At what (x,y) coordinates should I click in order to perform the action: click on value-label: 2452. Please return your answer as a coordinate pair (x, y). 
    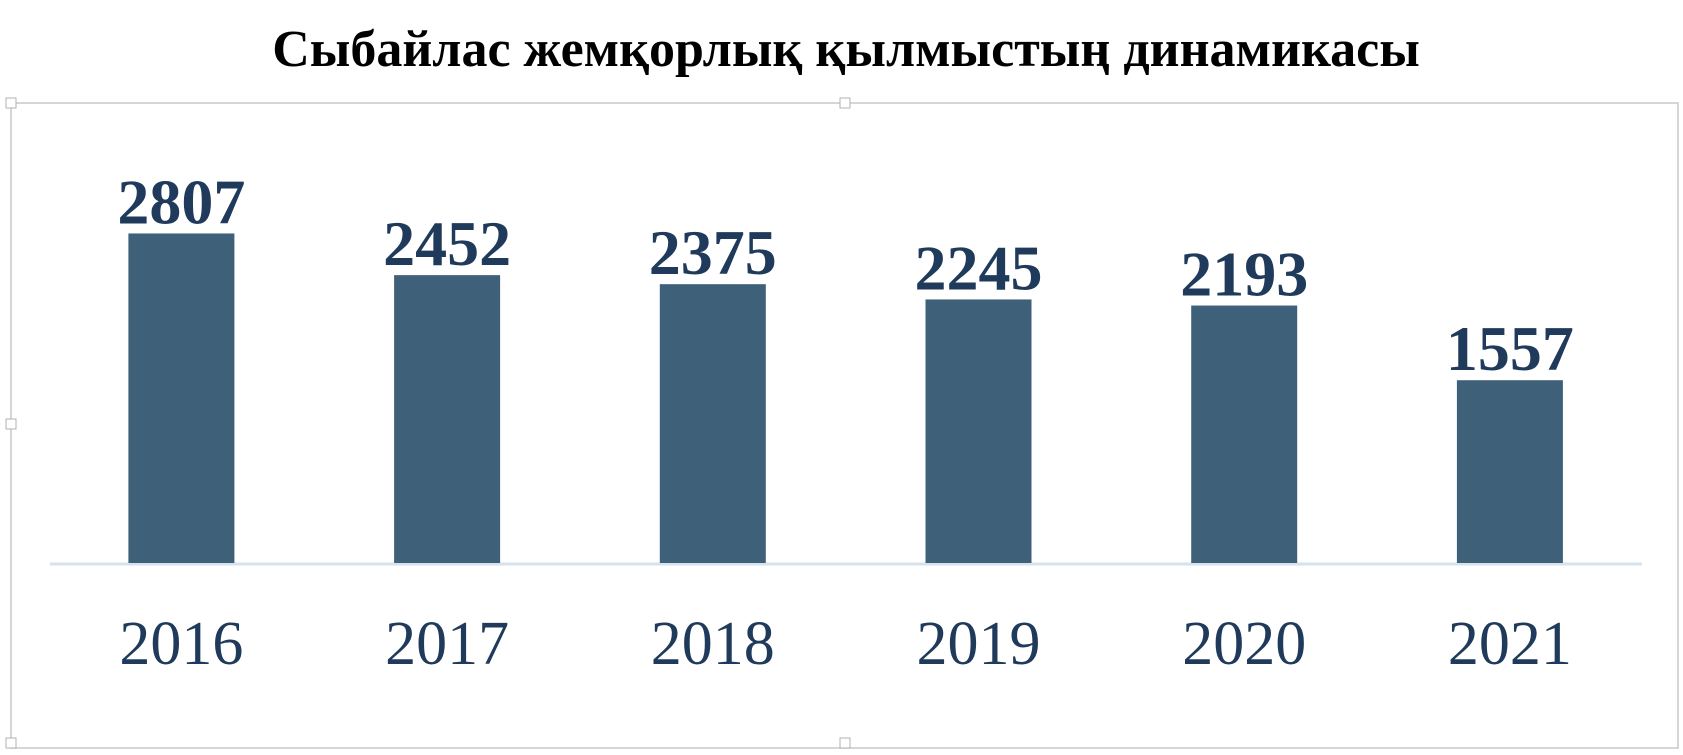
    Looking at the image, I should click on (447, 243).